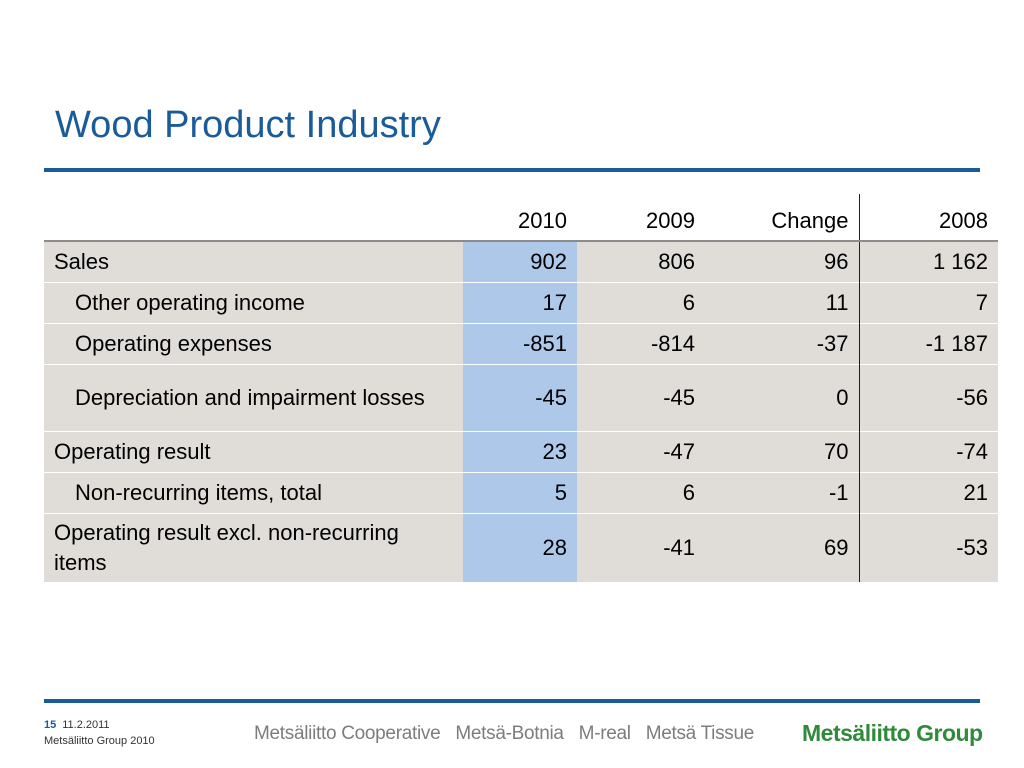 Image resolution: width=1024 pixels, height=768 pixels. Describe the element at coordinates (782, 344) in the screenshot. I see `cell-change: -37` at that location.